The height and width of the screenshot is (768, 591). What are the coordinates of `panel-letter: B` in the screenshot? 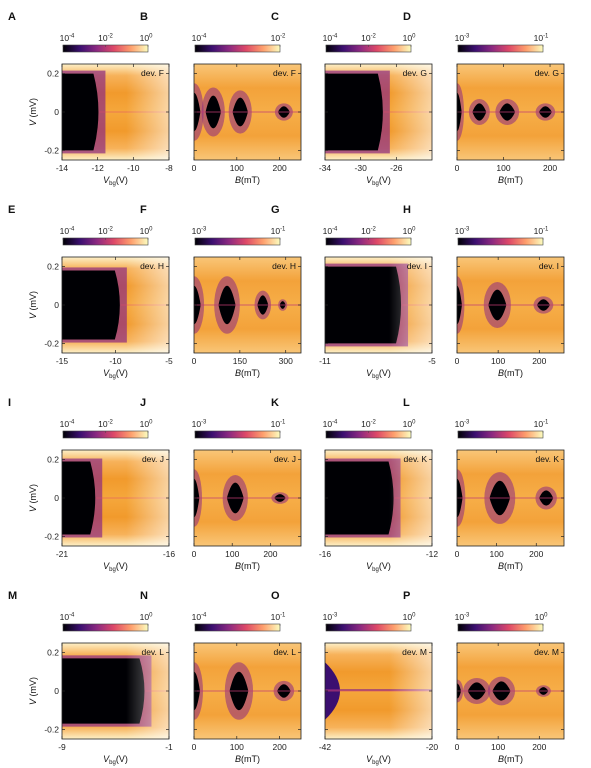 It's located at (144, 17).